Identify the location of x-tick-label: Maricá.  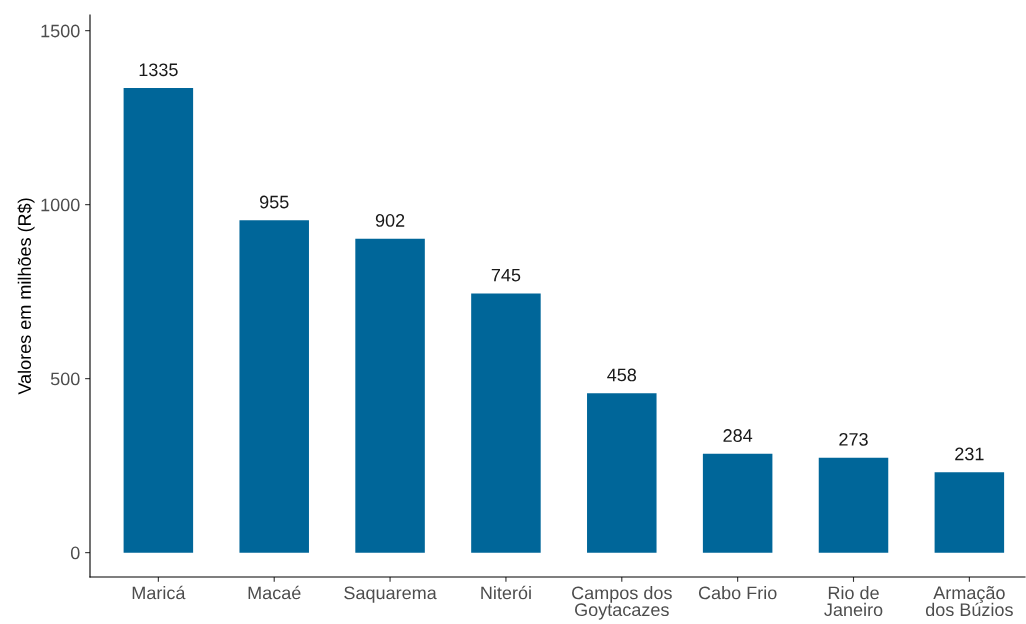
(159, 592).